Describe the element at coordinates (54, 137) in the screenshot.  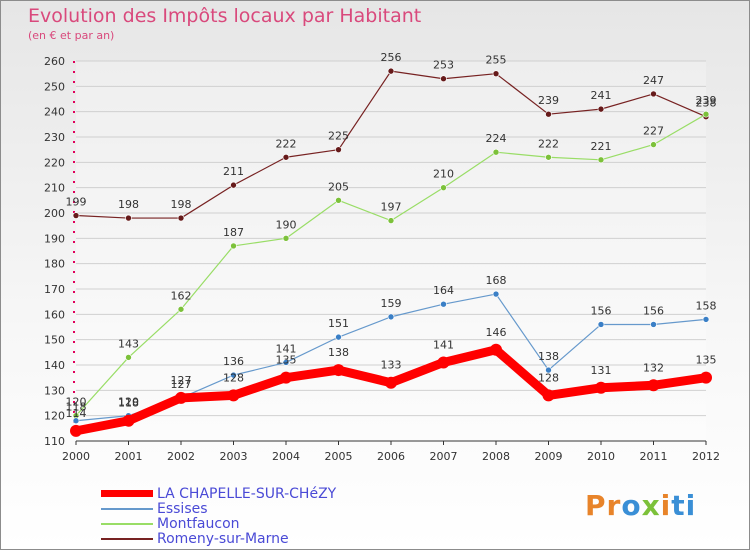
I see `y-tick-label: 230` at that location.